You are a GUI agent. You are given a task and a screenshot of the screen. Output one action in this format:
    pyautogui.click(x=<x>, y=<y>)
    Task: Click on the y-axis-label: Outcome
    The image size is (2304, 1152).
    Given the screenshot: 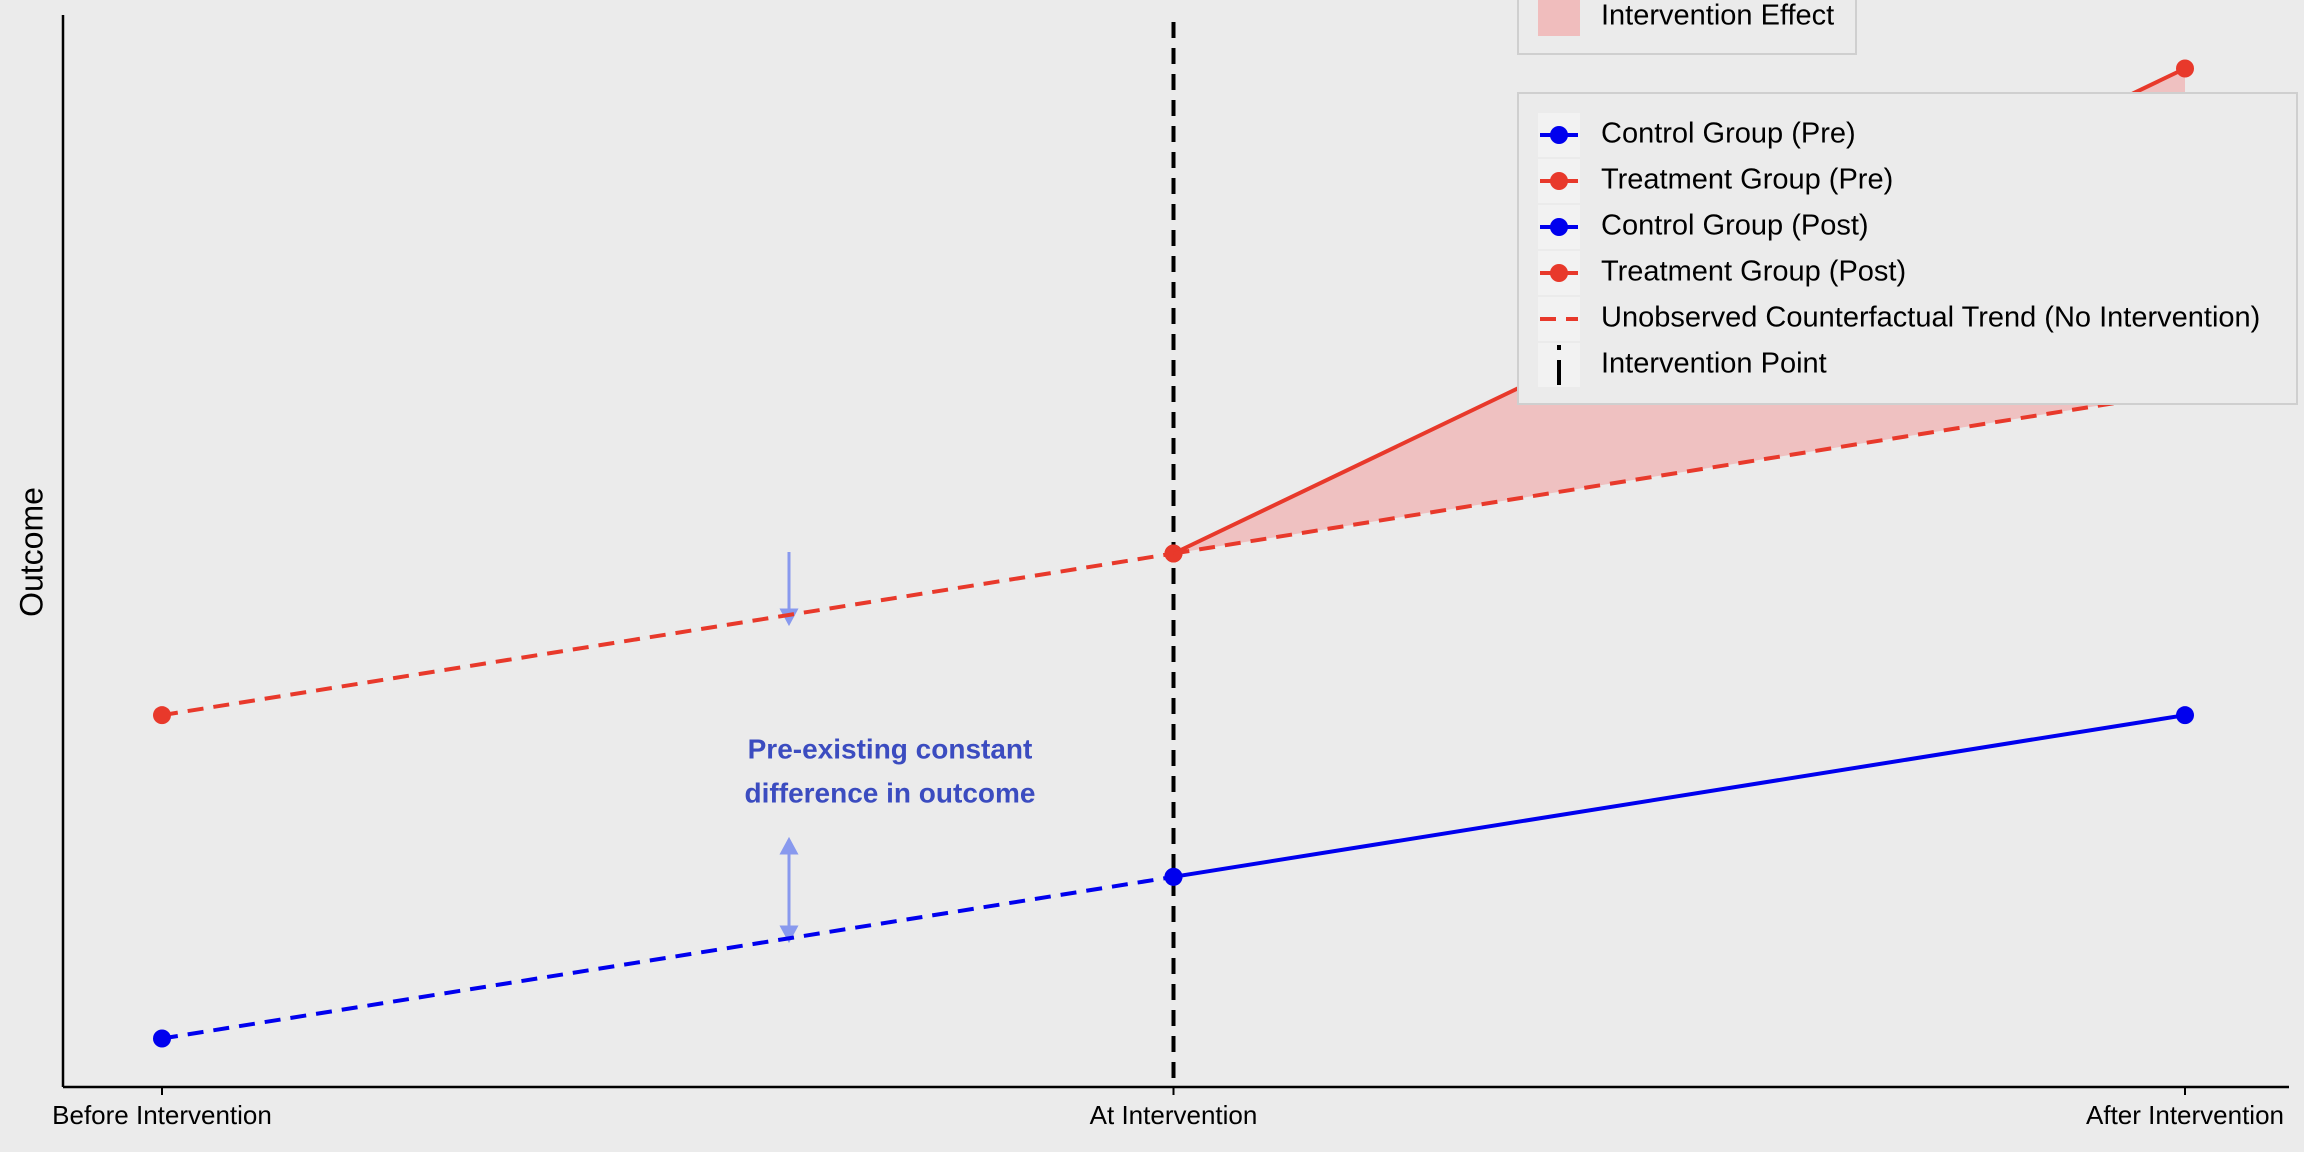 What is the action you would take?
    pyautogui.click(x=31, y=552)
    